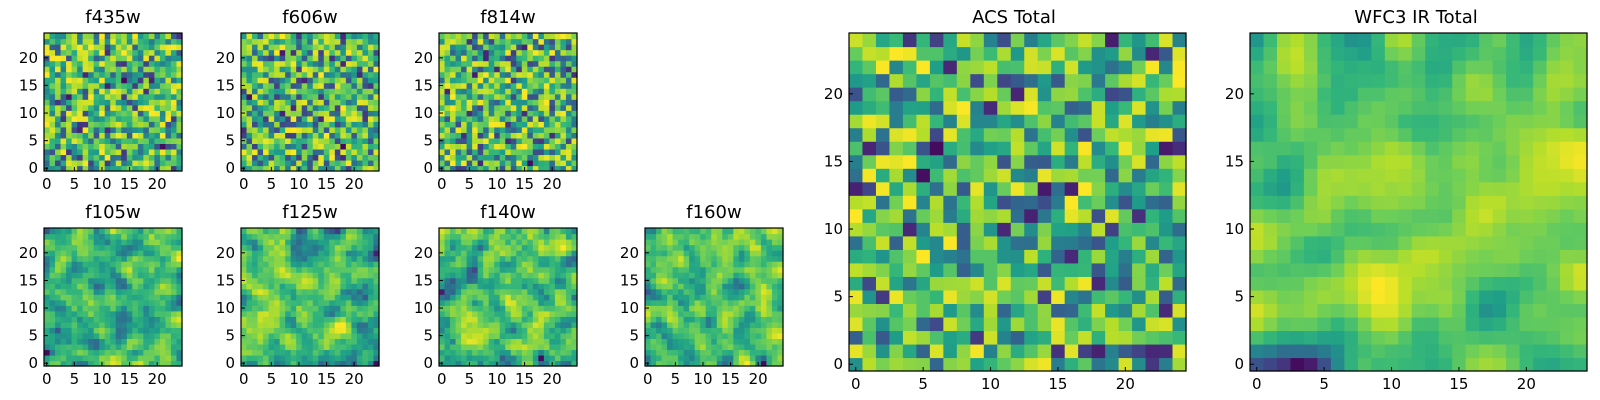 This screenshot has height=400, width=1600. What do you see at coordinates (354, 184) in the screenshot?
I see `x-tick-label: 20` at bounding box center [354, 184].